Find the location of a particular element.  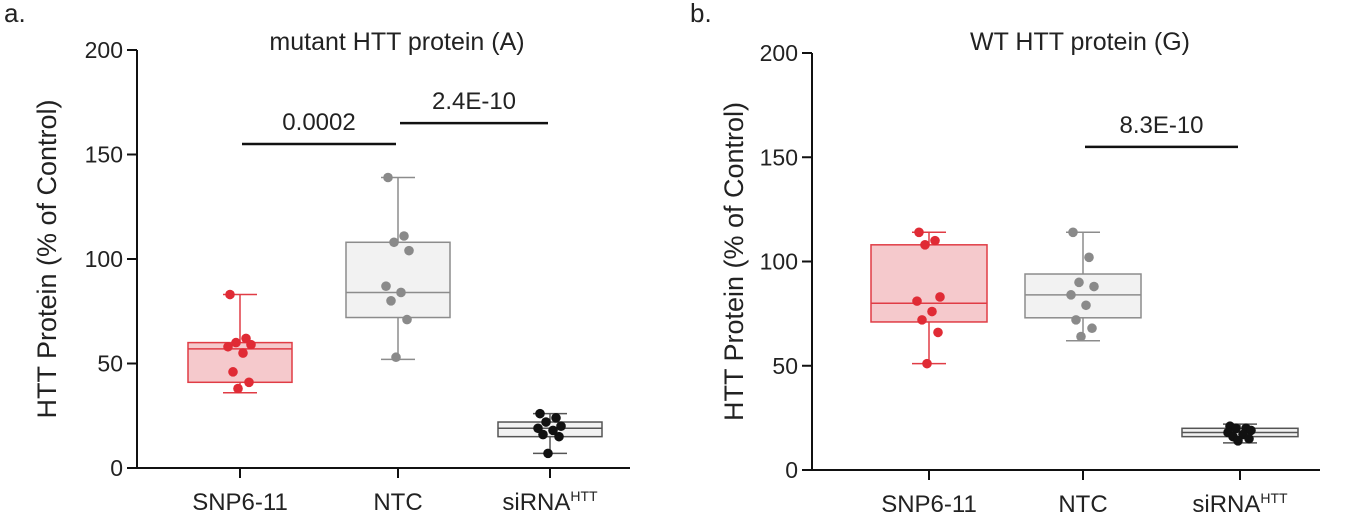

chart-title: mutant HTT protein (A) is located at coordinates (396, 42).